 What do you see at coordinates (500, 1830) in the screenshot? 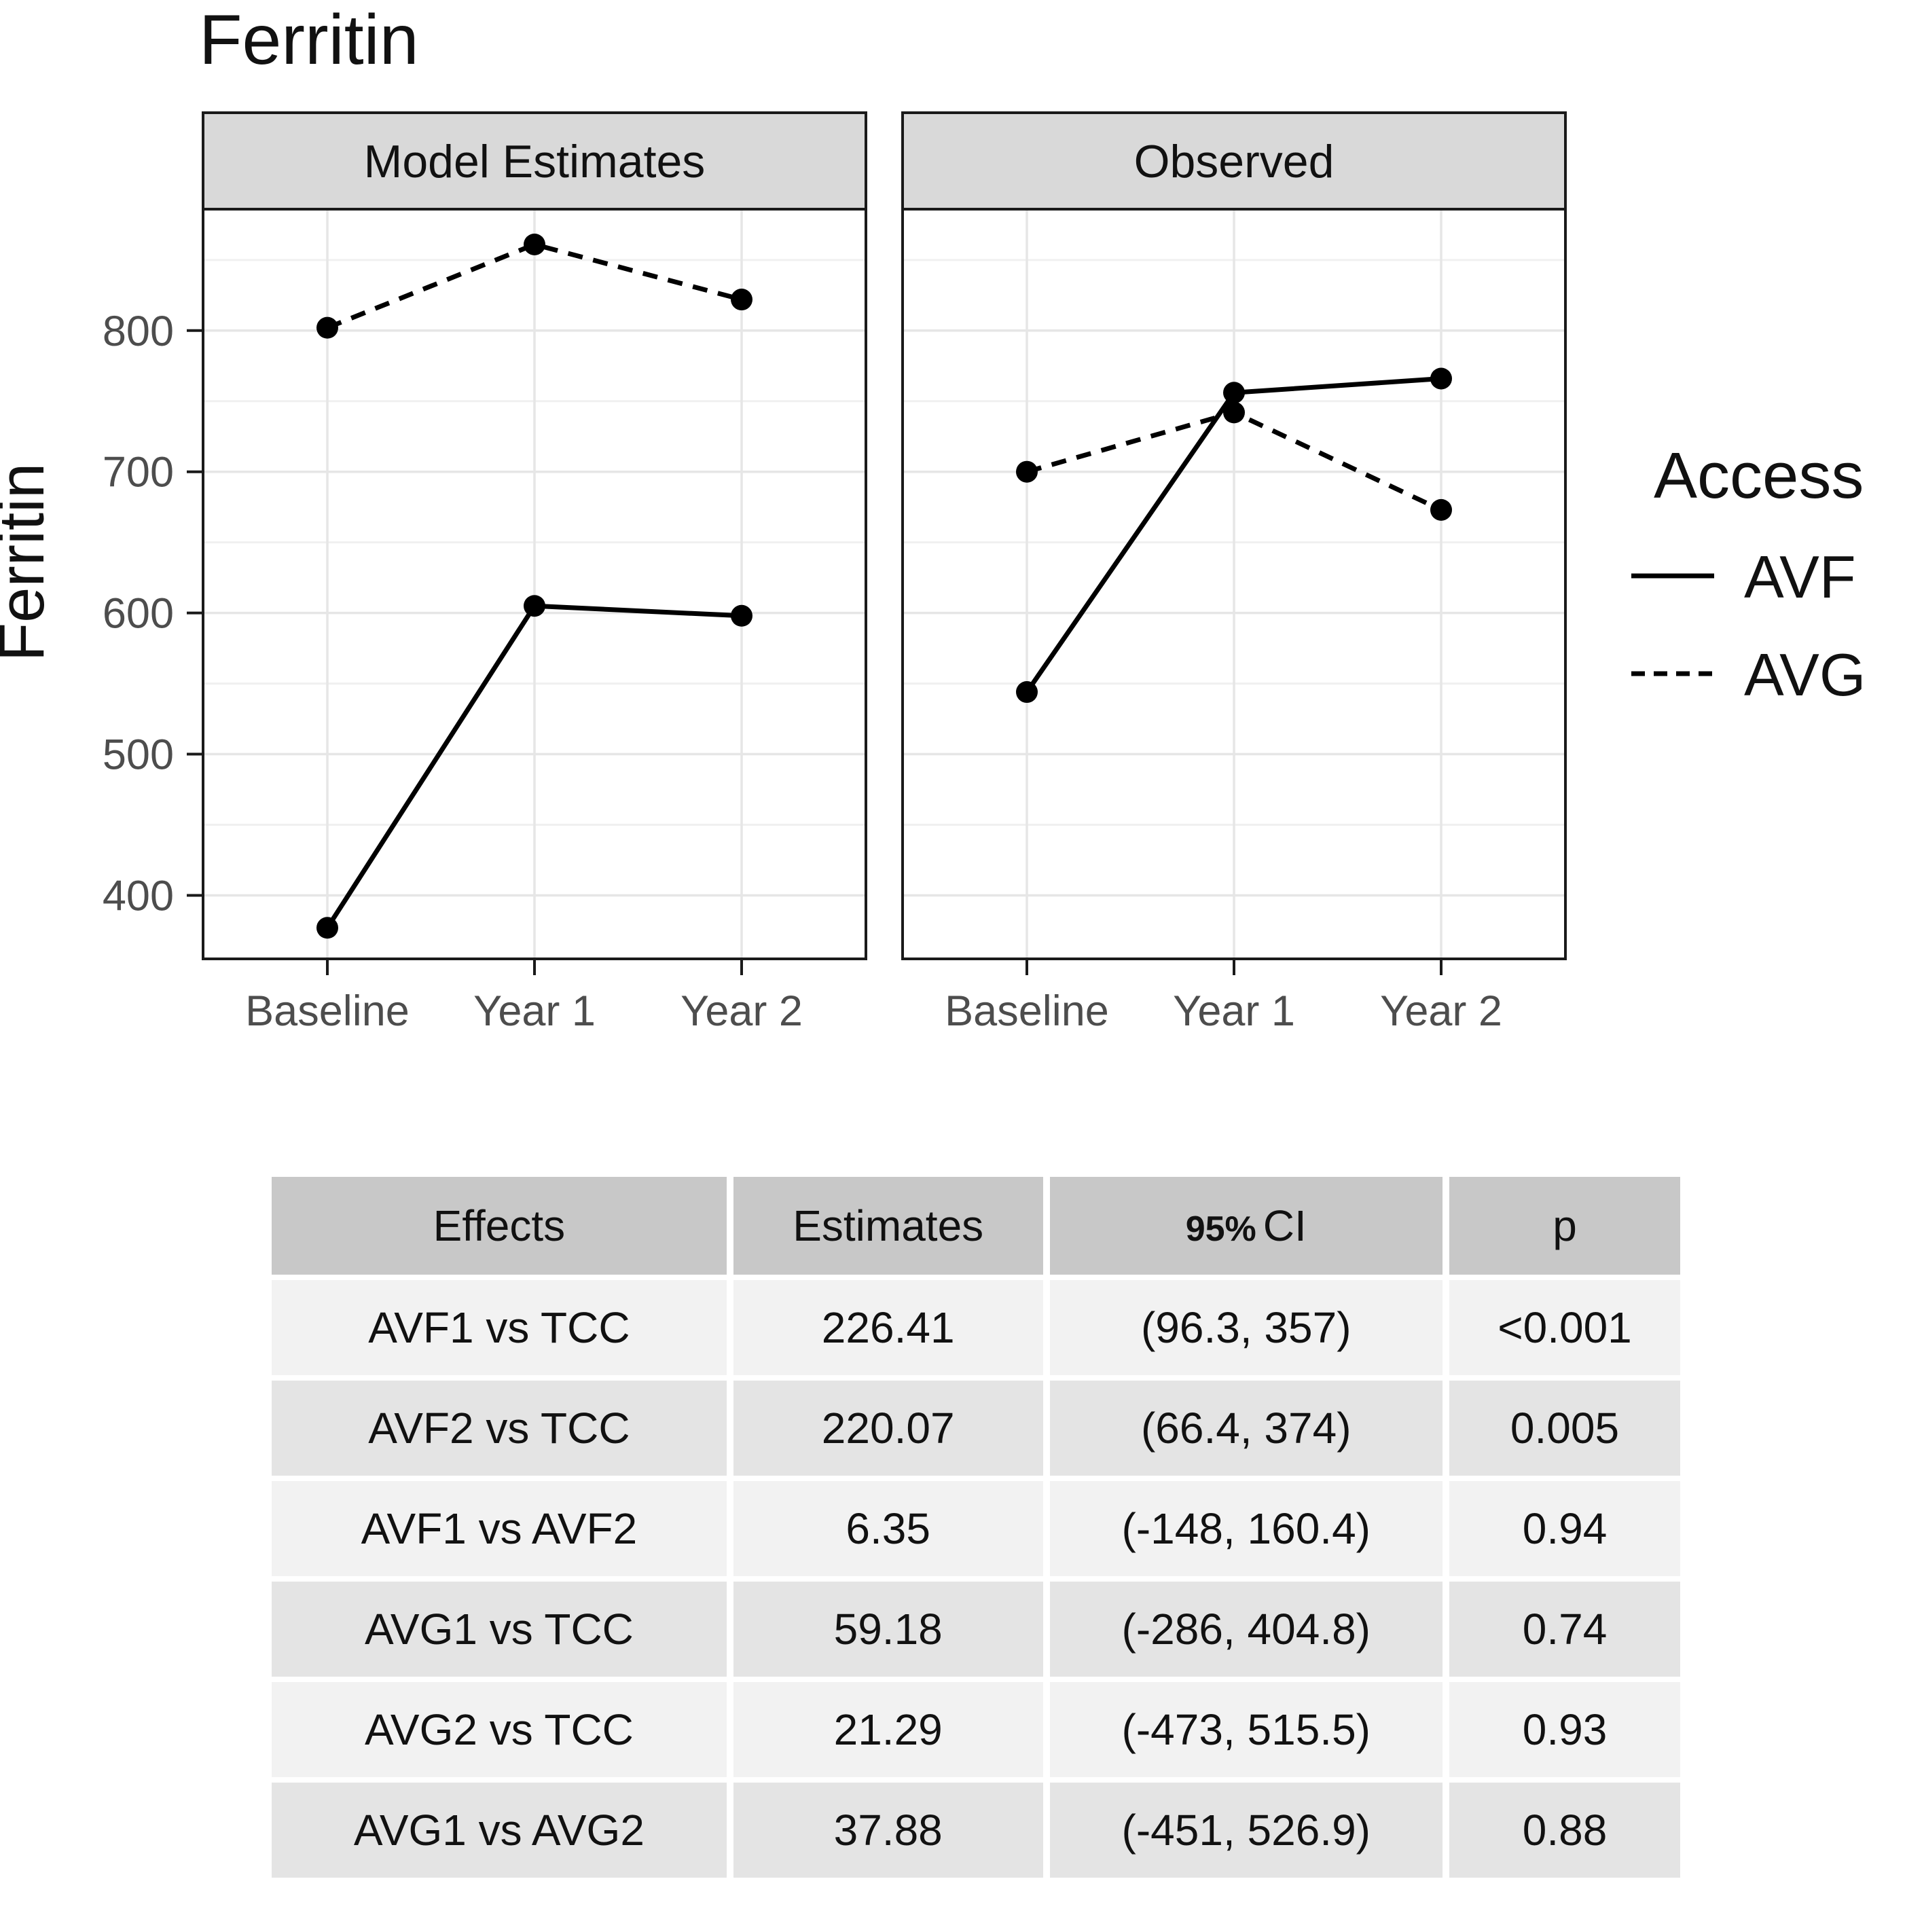
I see `table-cell: AVG1 vs AVG2` at bounding box center [500, 1830].